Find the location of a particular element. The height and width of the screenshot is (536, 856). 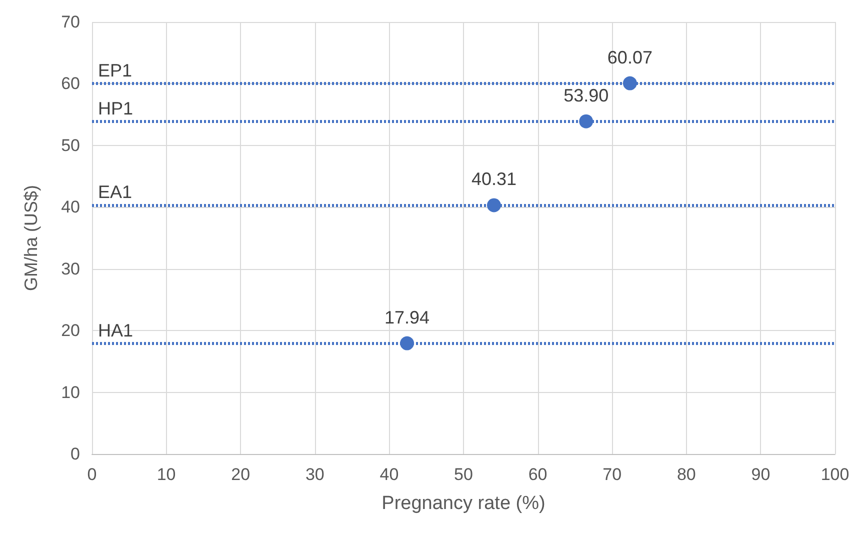

y-axis-title: GM/ha (US$) is located at coordinates (31, 238).